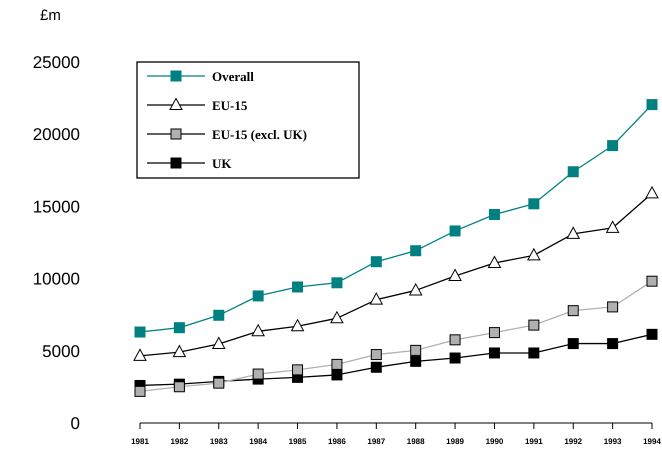 This screenshot has height=454, width=662. I want to click on y-tick-label: 20000, so click(56, 134).